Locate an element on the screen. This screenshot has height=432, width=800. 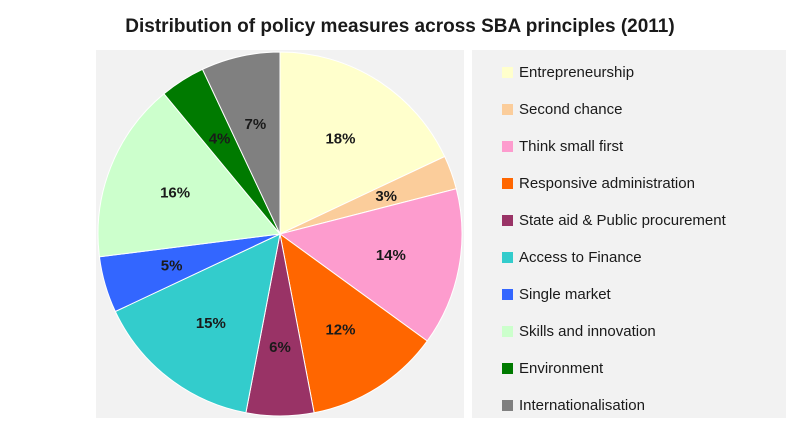
legend-item: Access to Finance is located at coordinates (572, 257).